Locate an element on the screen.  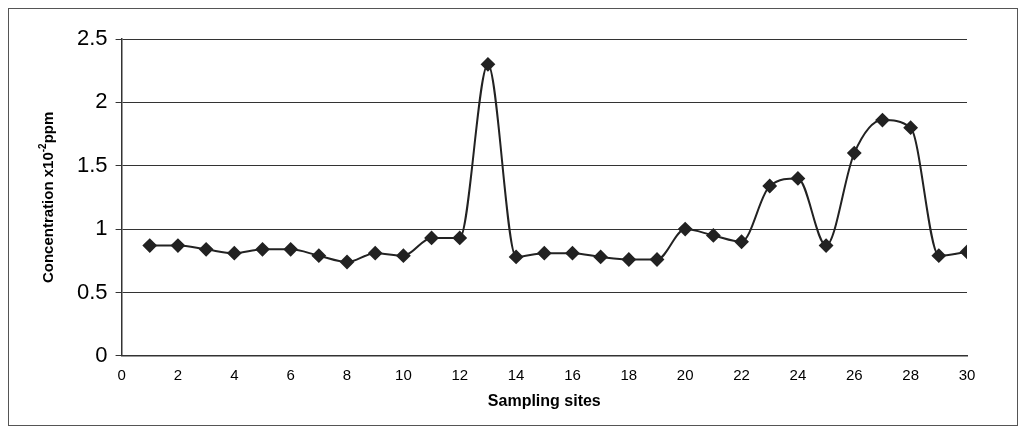
y-tick-label: 0.5 is located at coordinates (92, 291).